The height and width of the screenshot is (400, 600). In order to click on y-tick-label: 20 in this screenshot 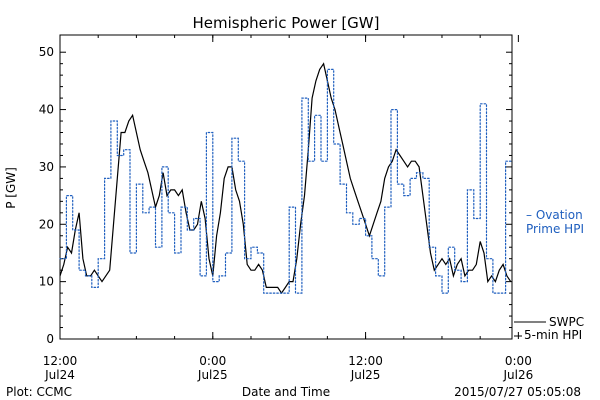, I will do `click(46, 224)`.